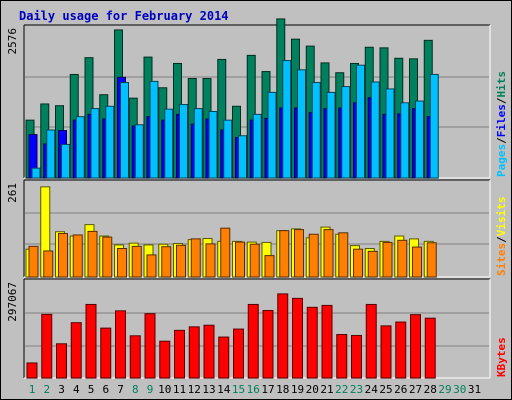 This screenshot has height=400, width=512. Describe the element at coordinates (135, 389) in the screenshot. I see `day-label-8: 8` at that location.